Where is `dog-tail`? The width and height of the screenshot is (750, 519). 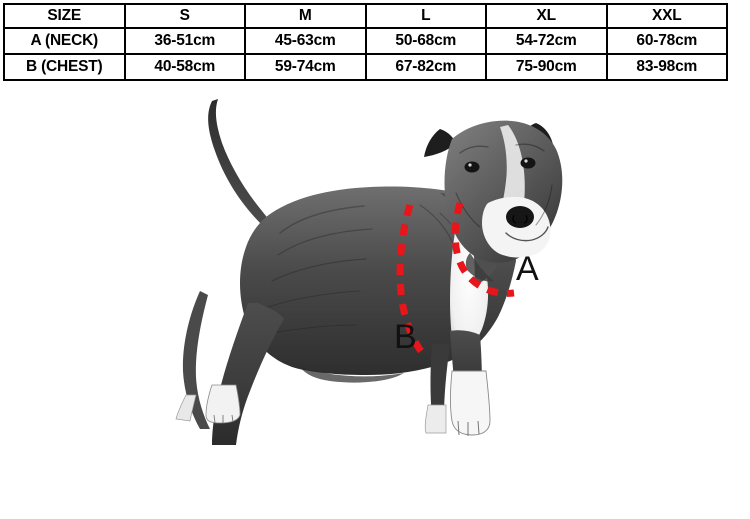 dog-tail is located at coordinates (245, 170).